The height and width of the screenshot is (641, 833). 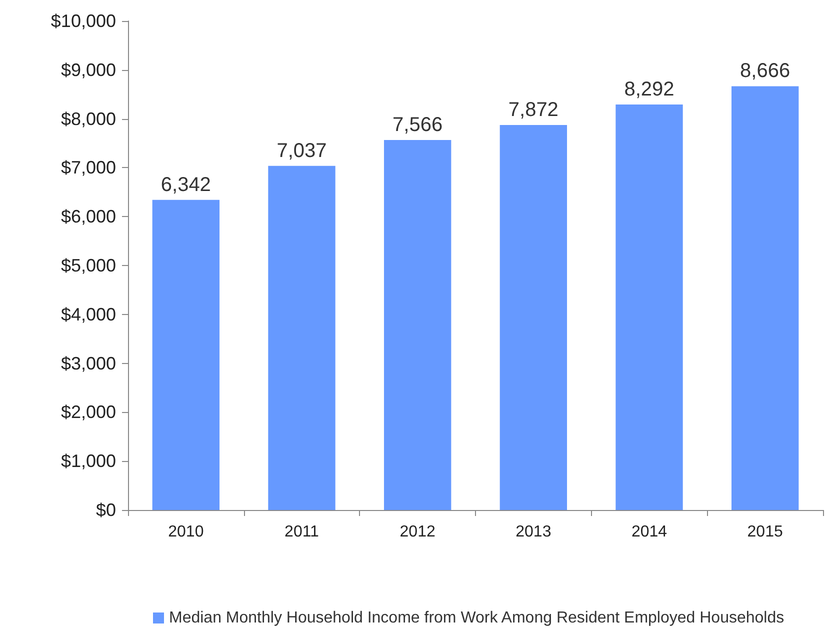 I want to click on y-tick-label: $9,000, so click(x=88, y=70).